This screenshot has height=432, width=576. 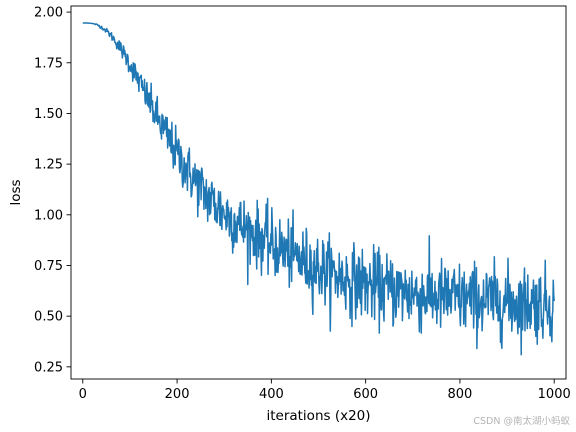 What do you see at coordinates (365, 394) in the screenshot?
I see `x-tick-label: 600` at bounding box center [365, 394].